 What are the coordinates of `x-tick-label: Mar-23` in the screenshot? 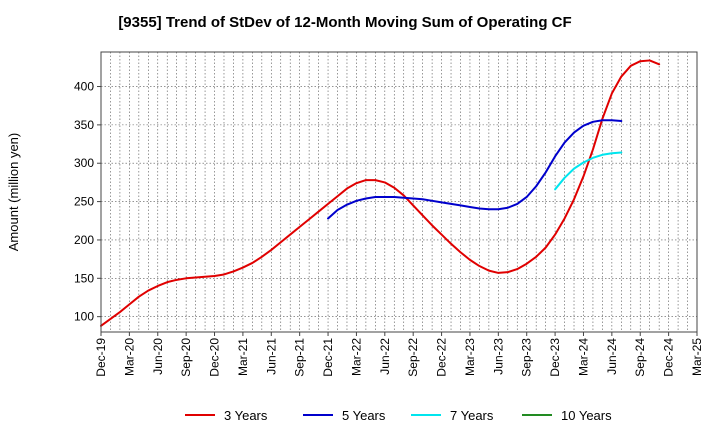 It's located at (470, 357).